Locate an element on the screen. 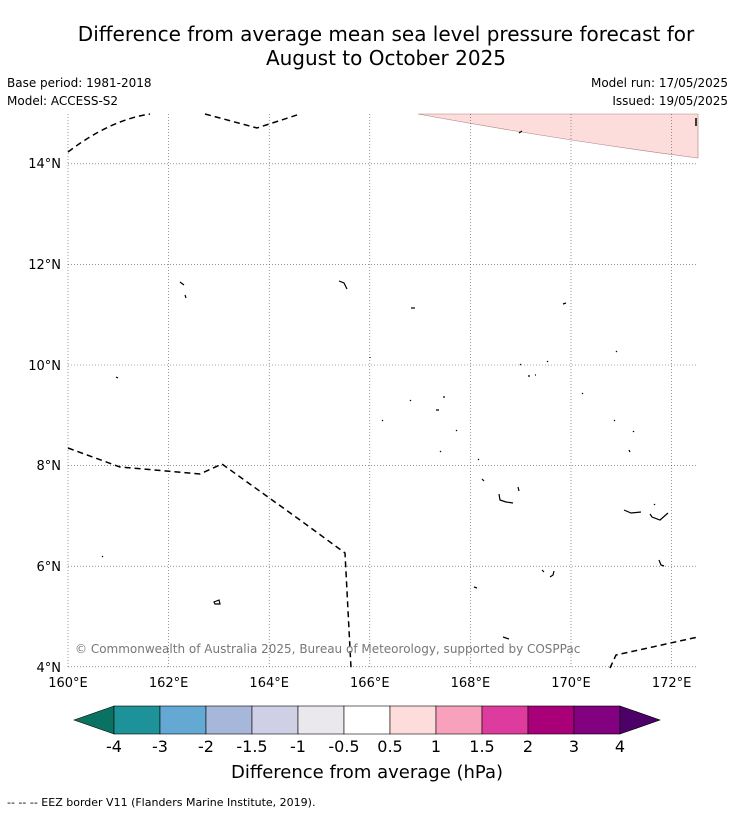  lat-label: 4°N is located at coordinates (49, 668).